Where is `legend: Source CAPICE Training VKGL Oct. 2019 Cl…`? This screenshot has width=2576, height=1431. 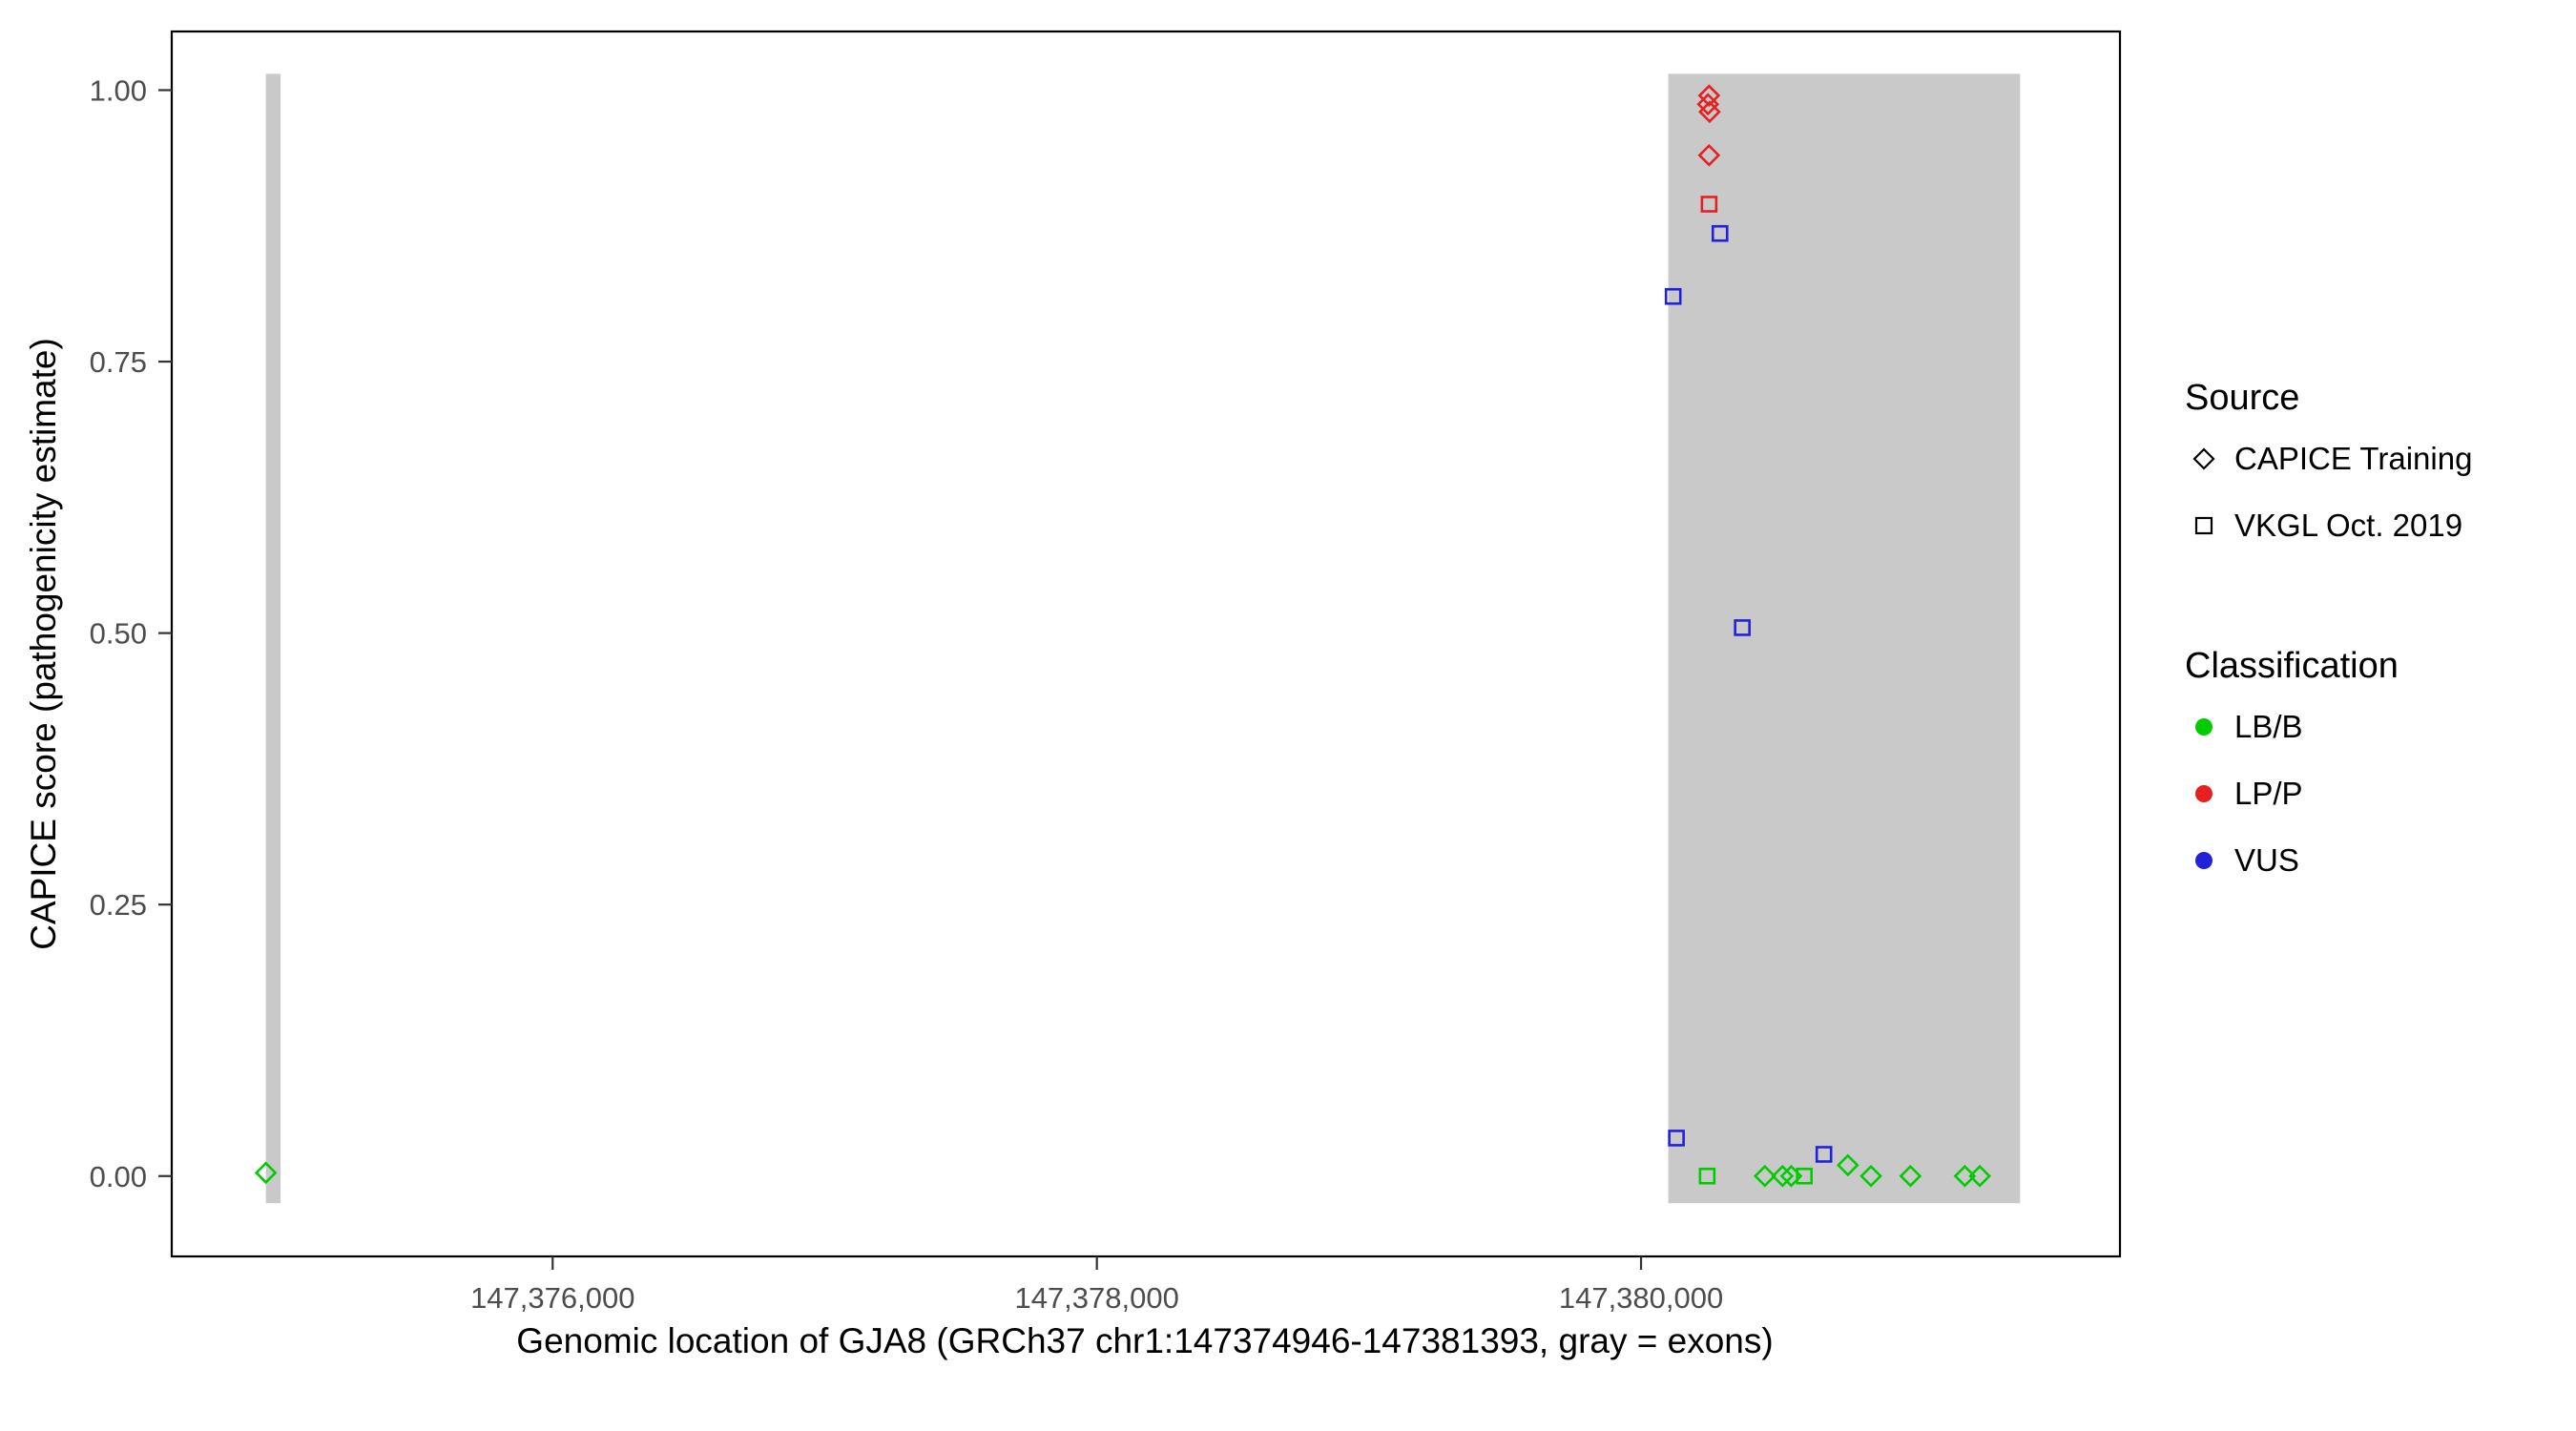
legend: Source CAPICE Training VKGL Oct. 2019 Cl… is located at coordinates (2328, 643).